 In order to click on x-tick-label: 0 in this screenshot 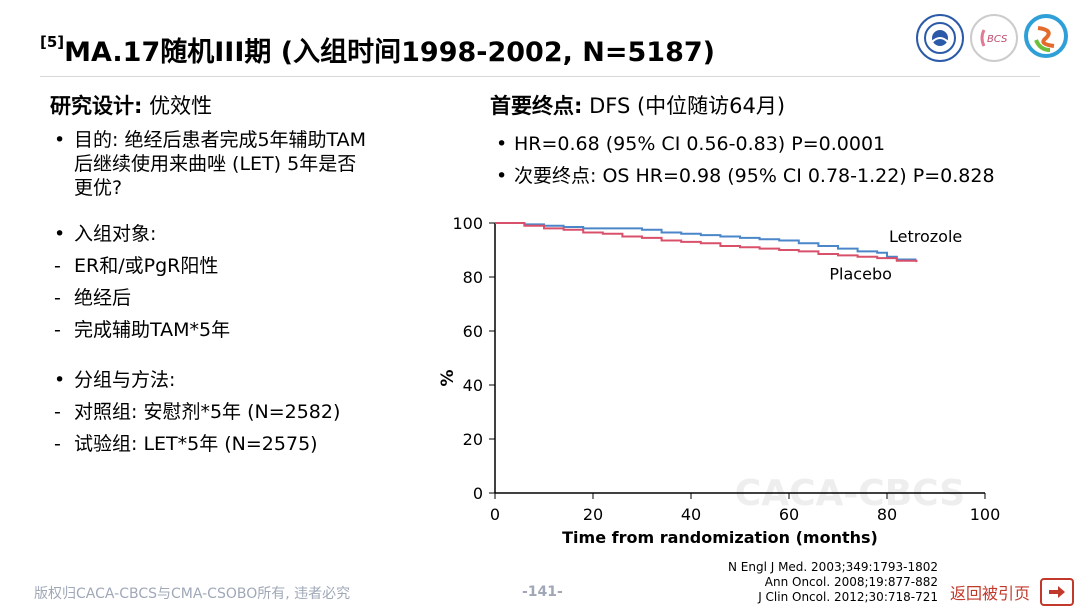, I will do `click(495, 514)`.